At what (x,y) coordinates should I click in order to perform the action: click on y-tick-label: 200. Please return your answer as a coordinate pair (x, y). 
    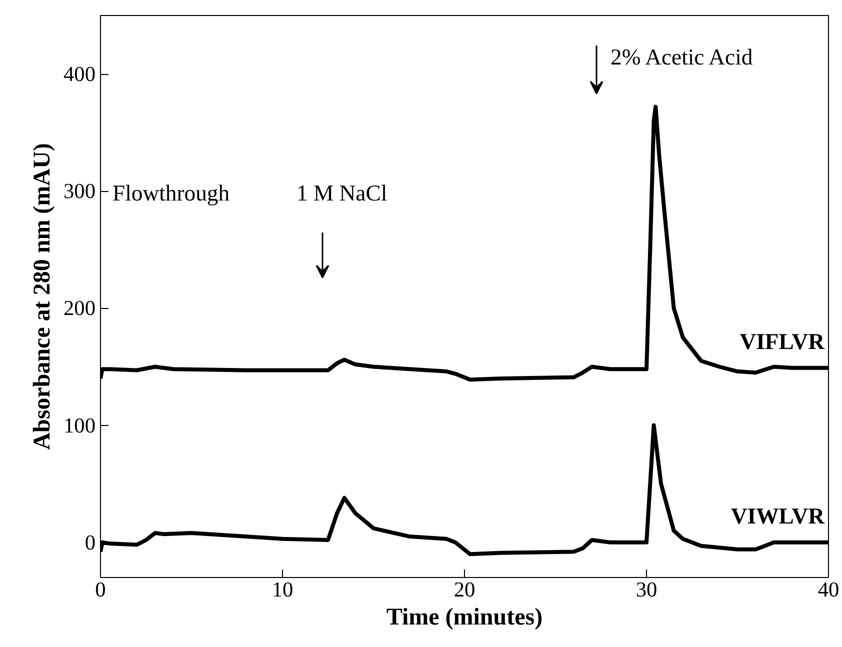
    Looking at the image, I should click on (80, 308).